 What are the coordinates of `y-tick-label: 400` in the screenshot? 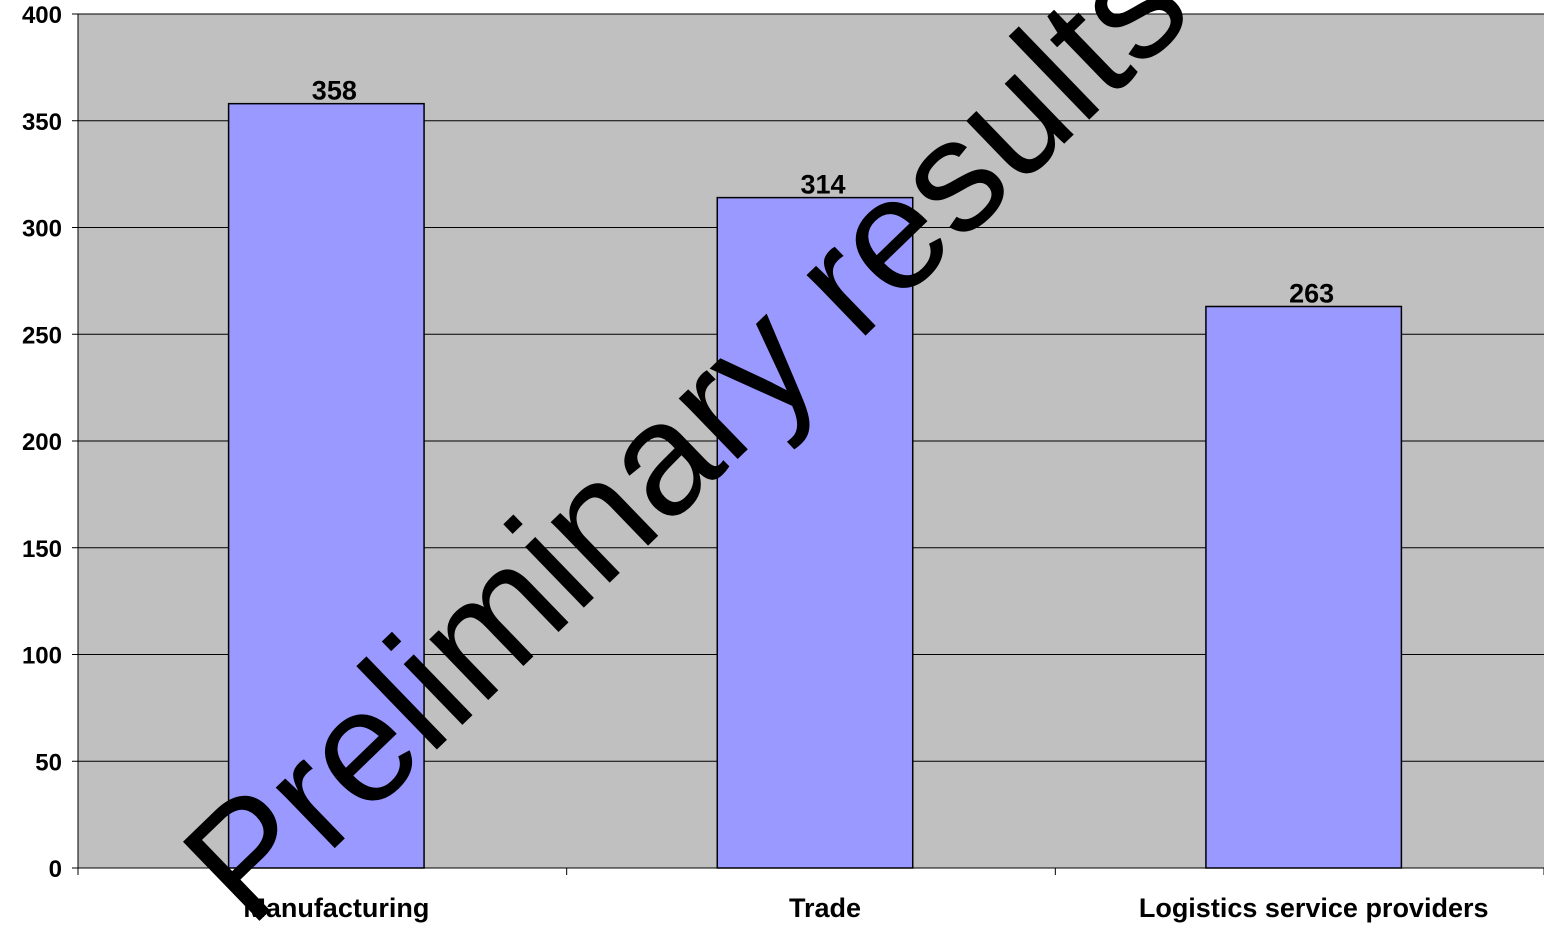 It's located at (42, 15).